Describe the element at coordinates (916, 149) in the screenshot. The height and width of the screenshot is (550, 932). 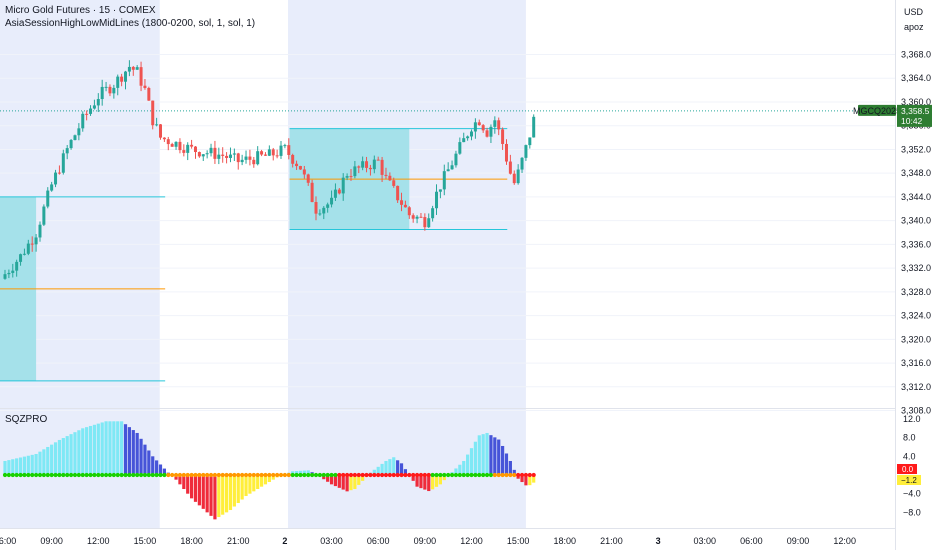
I see `price-tick-label: 3,352.0` at that location.